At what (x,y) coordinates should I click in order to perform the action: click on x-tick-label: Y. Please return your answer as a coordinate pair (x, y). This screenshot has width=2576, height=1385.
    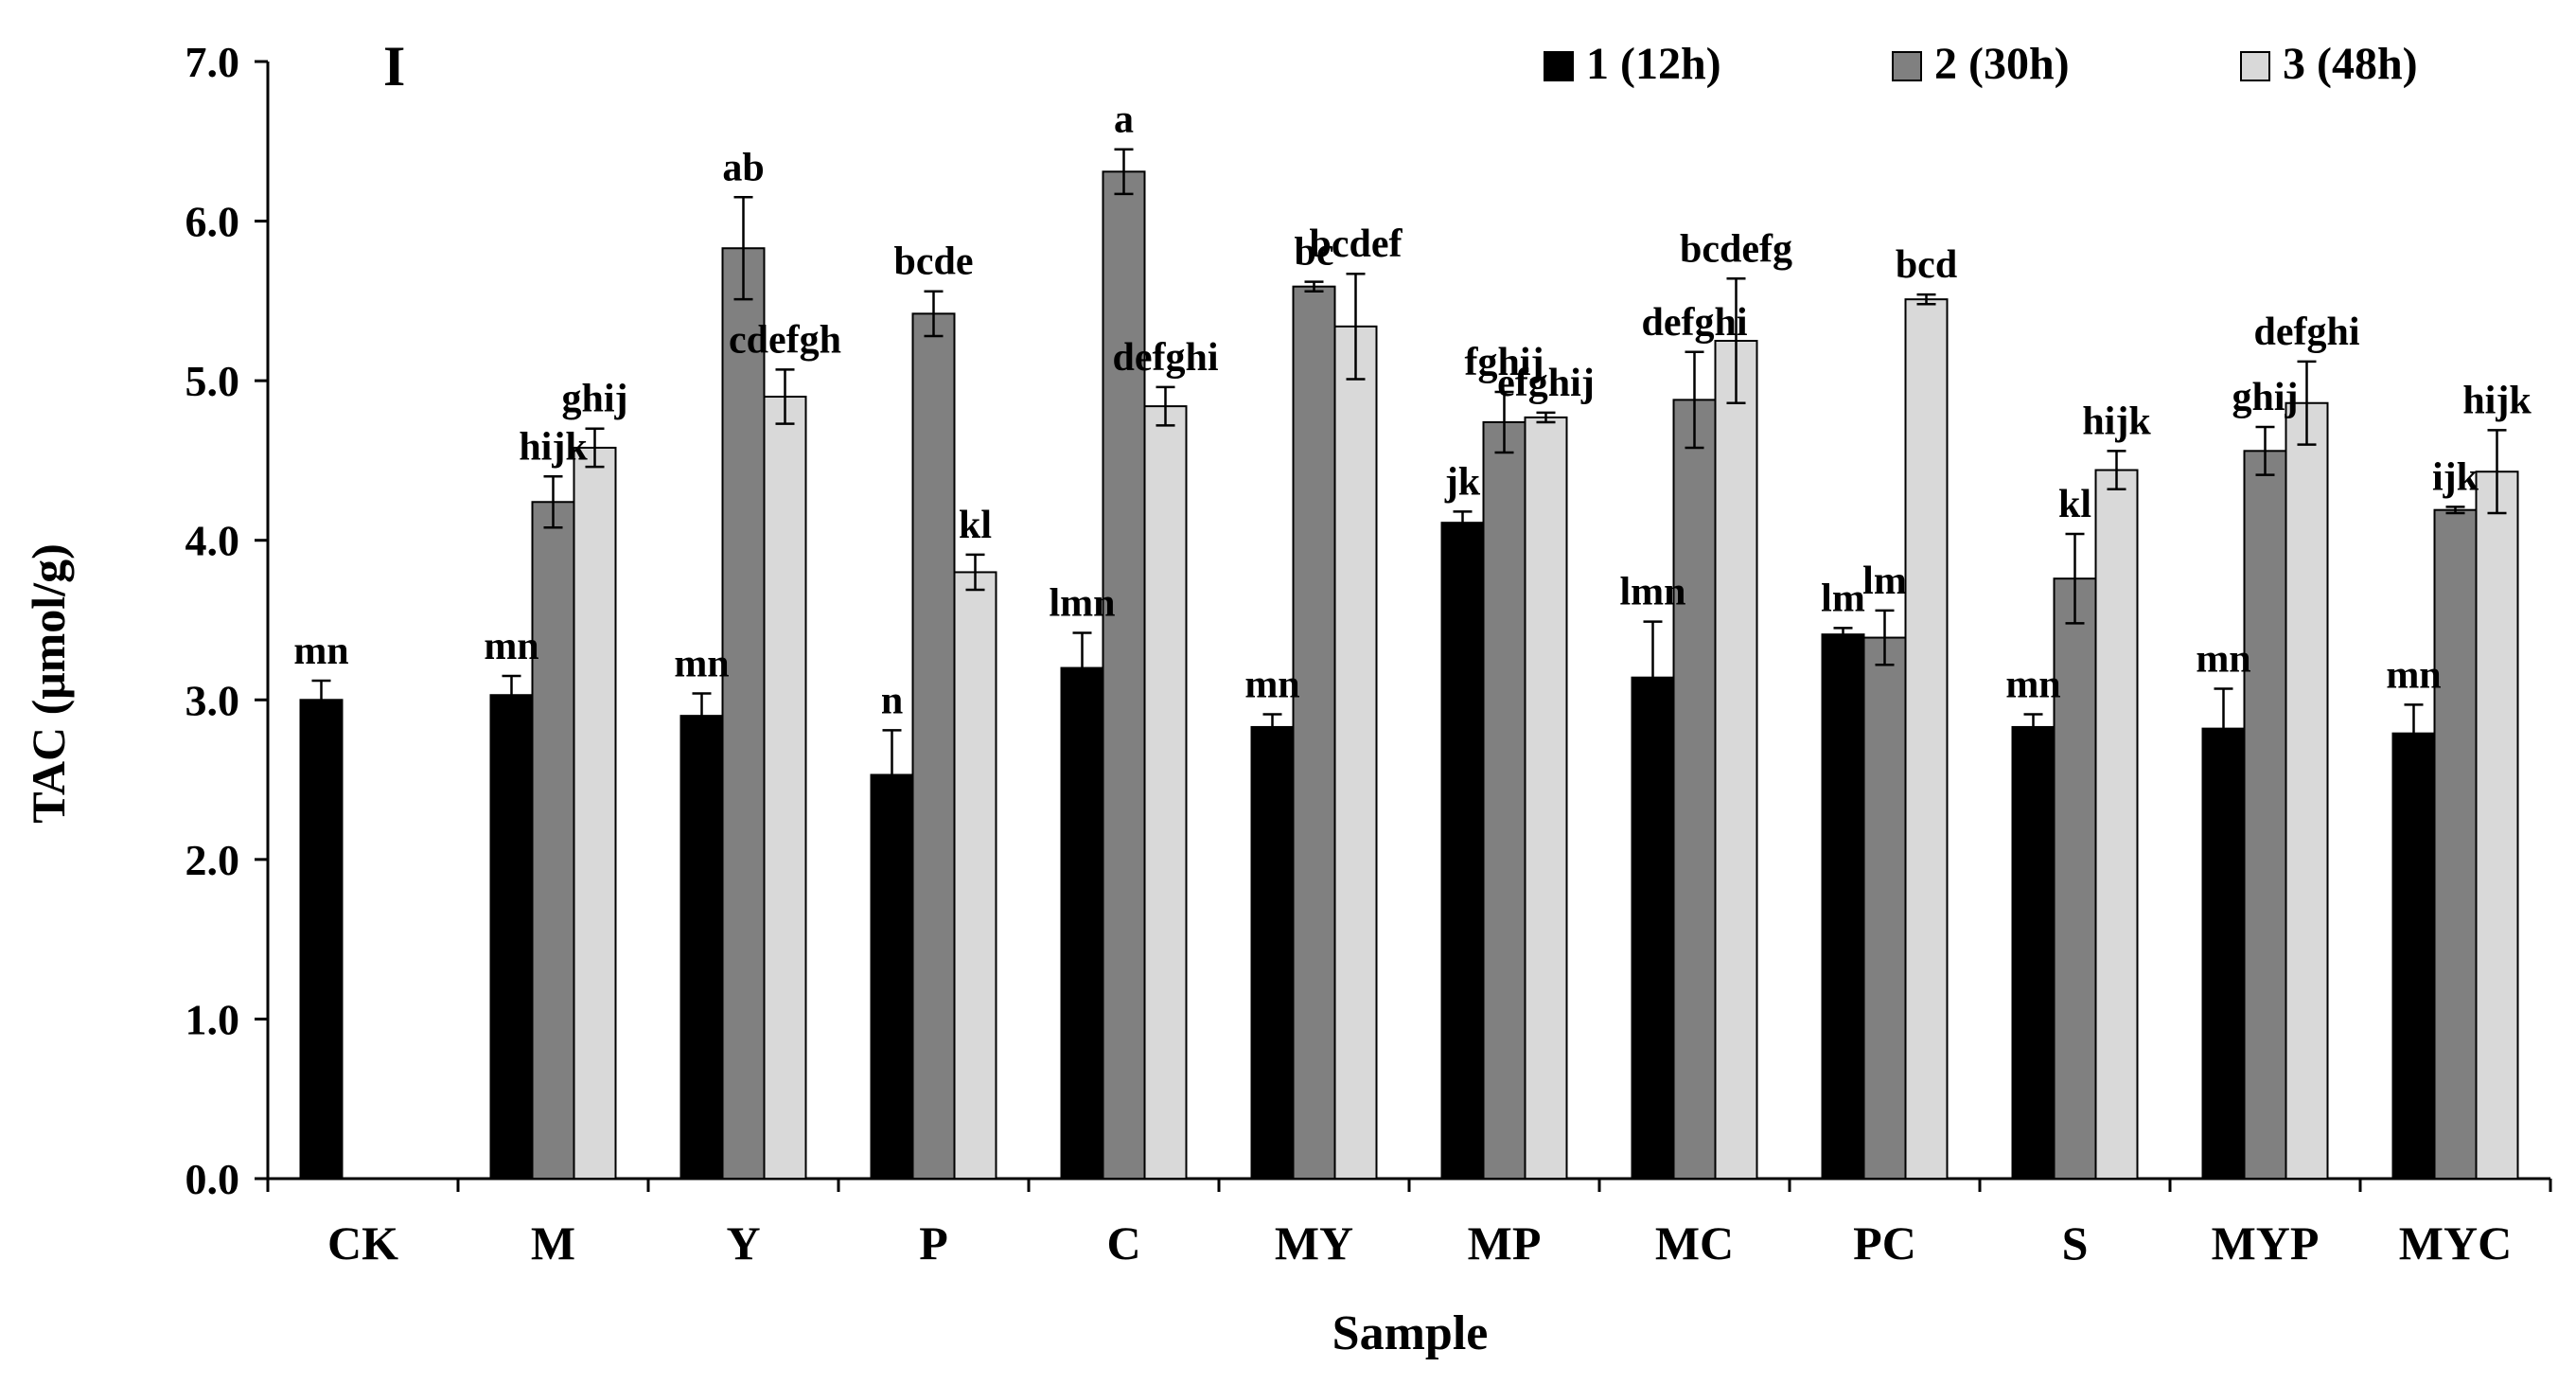
    Looking at the image, I should click on (743, 1243).